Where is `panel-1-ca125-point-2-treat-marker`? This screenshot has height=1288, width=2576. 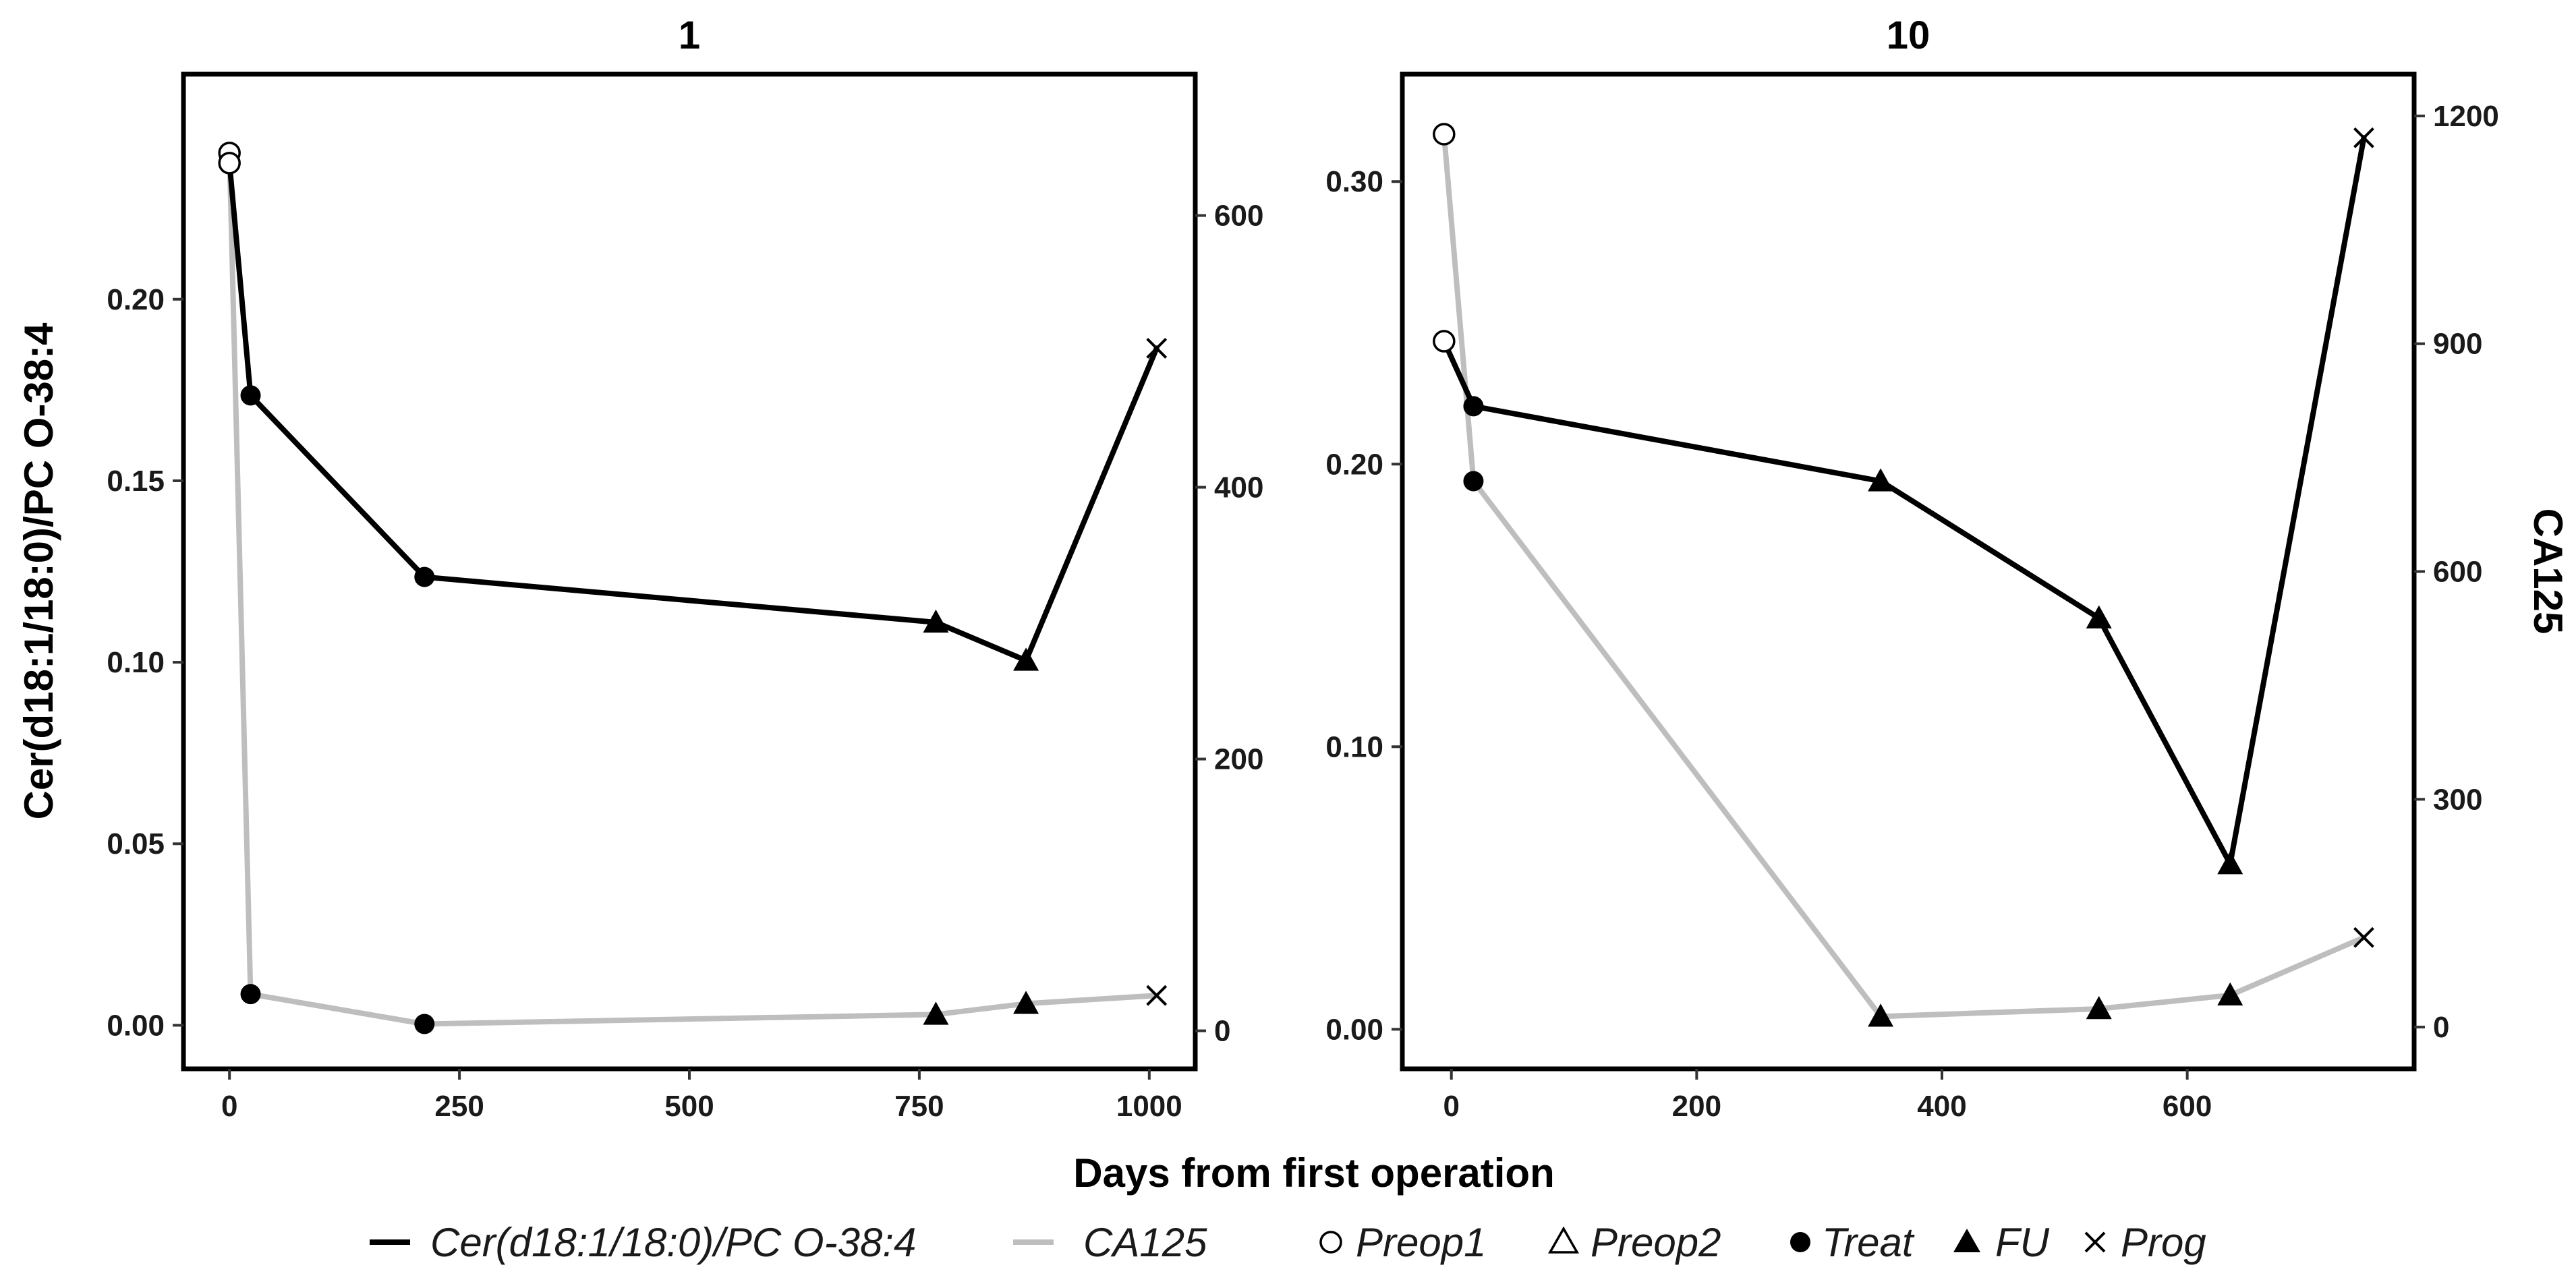 panel-1-ca125-point-2-treat-marker is located at coordinates (250, 995).